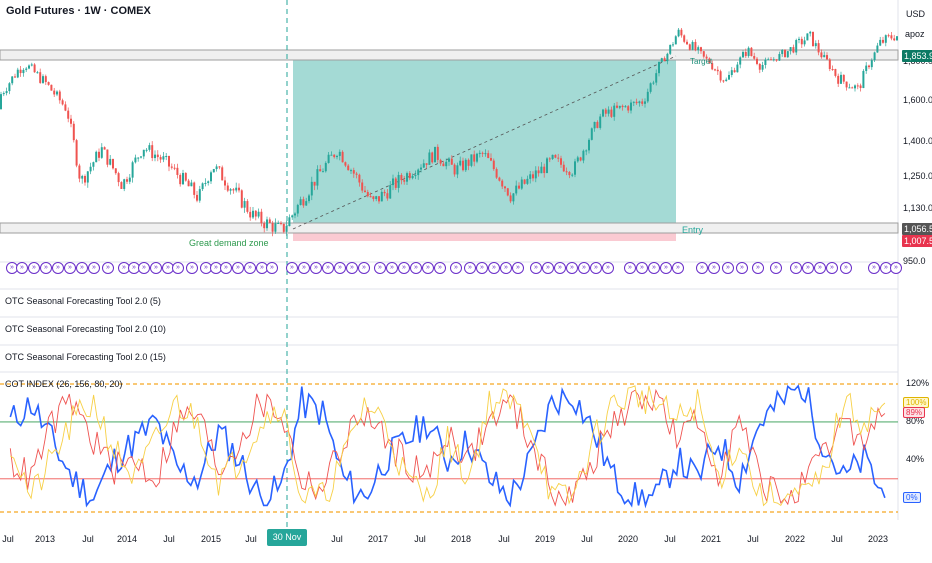 This screenshot has width=932, height=563. Describe the element at coordinates (917, 176) in the screenshot. I see `price-tick: 1,250.0` at that location.